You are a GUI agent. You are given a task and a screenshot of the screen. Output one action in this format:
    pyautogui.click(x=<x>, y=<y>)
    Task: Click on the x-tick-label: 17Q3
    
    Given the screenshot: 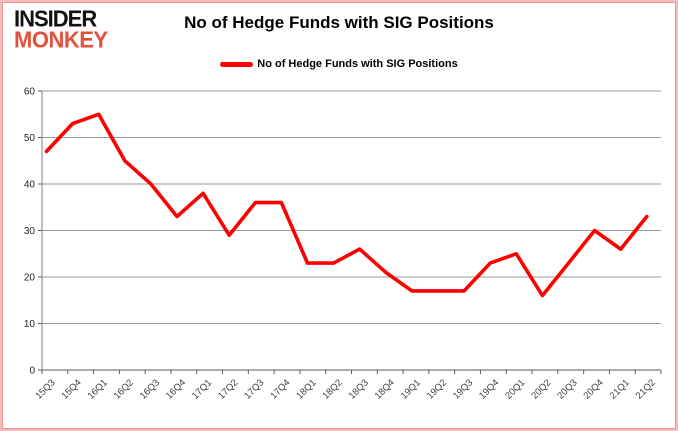 What is the action you would take?
    pyautogui.click(x=254, y=389)
    